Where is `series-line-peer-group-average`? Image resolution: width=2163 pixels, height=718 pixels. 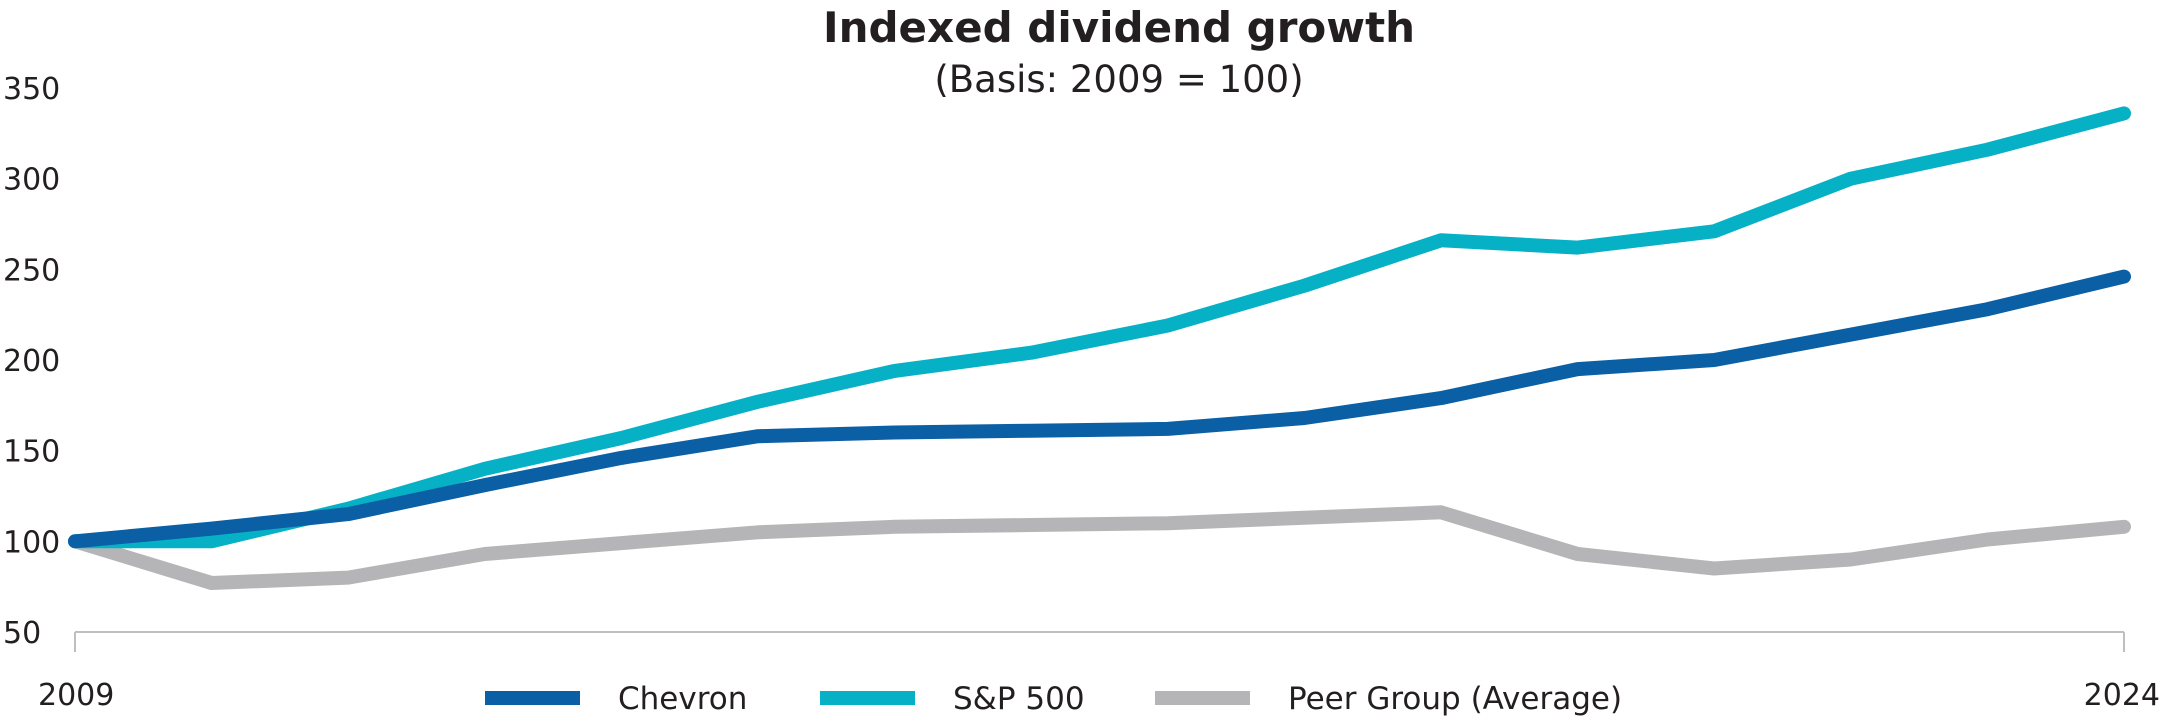 series-line-peer-group-average is located at coordinates (1099, 547).